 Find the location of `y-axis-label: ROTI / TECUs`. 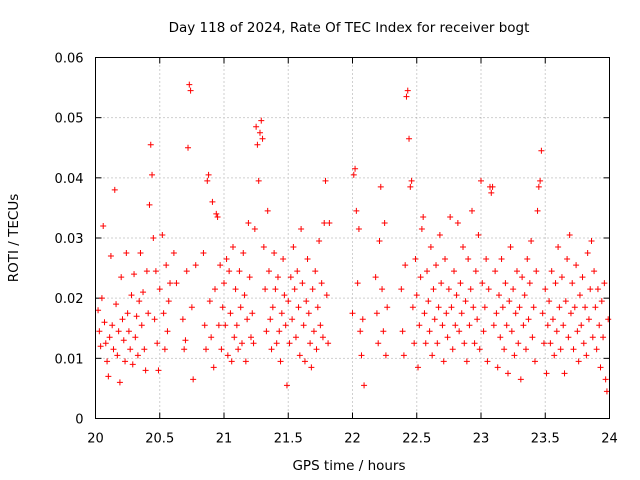

y-axis-label: ROTI / TECUs is located at coordinates (14, 238).